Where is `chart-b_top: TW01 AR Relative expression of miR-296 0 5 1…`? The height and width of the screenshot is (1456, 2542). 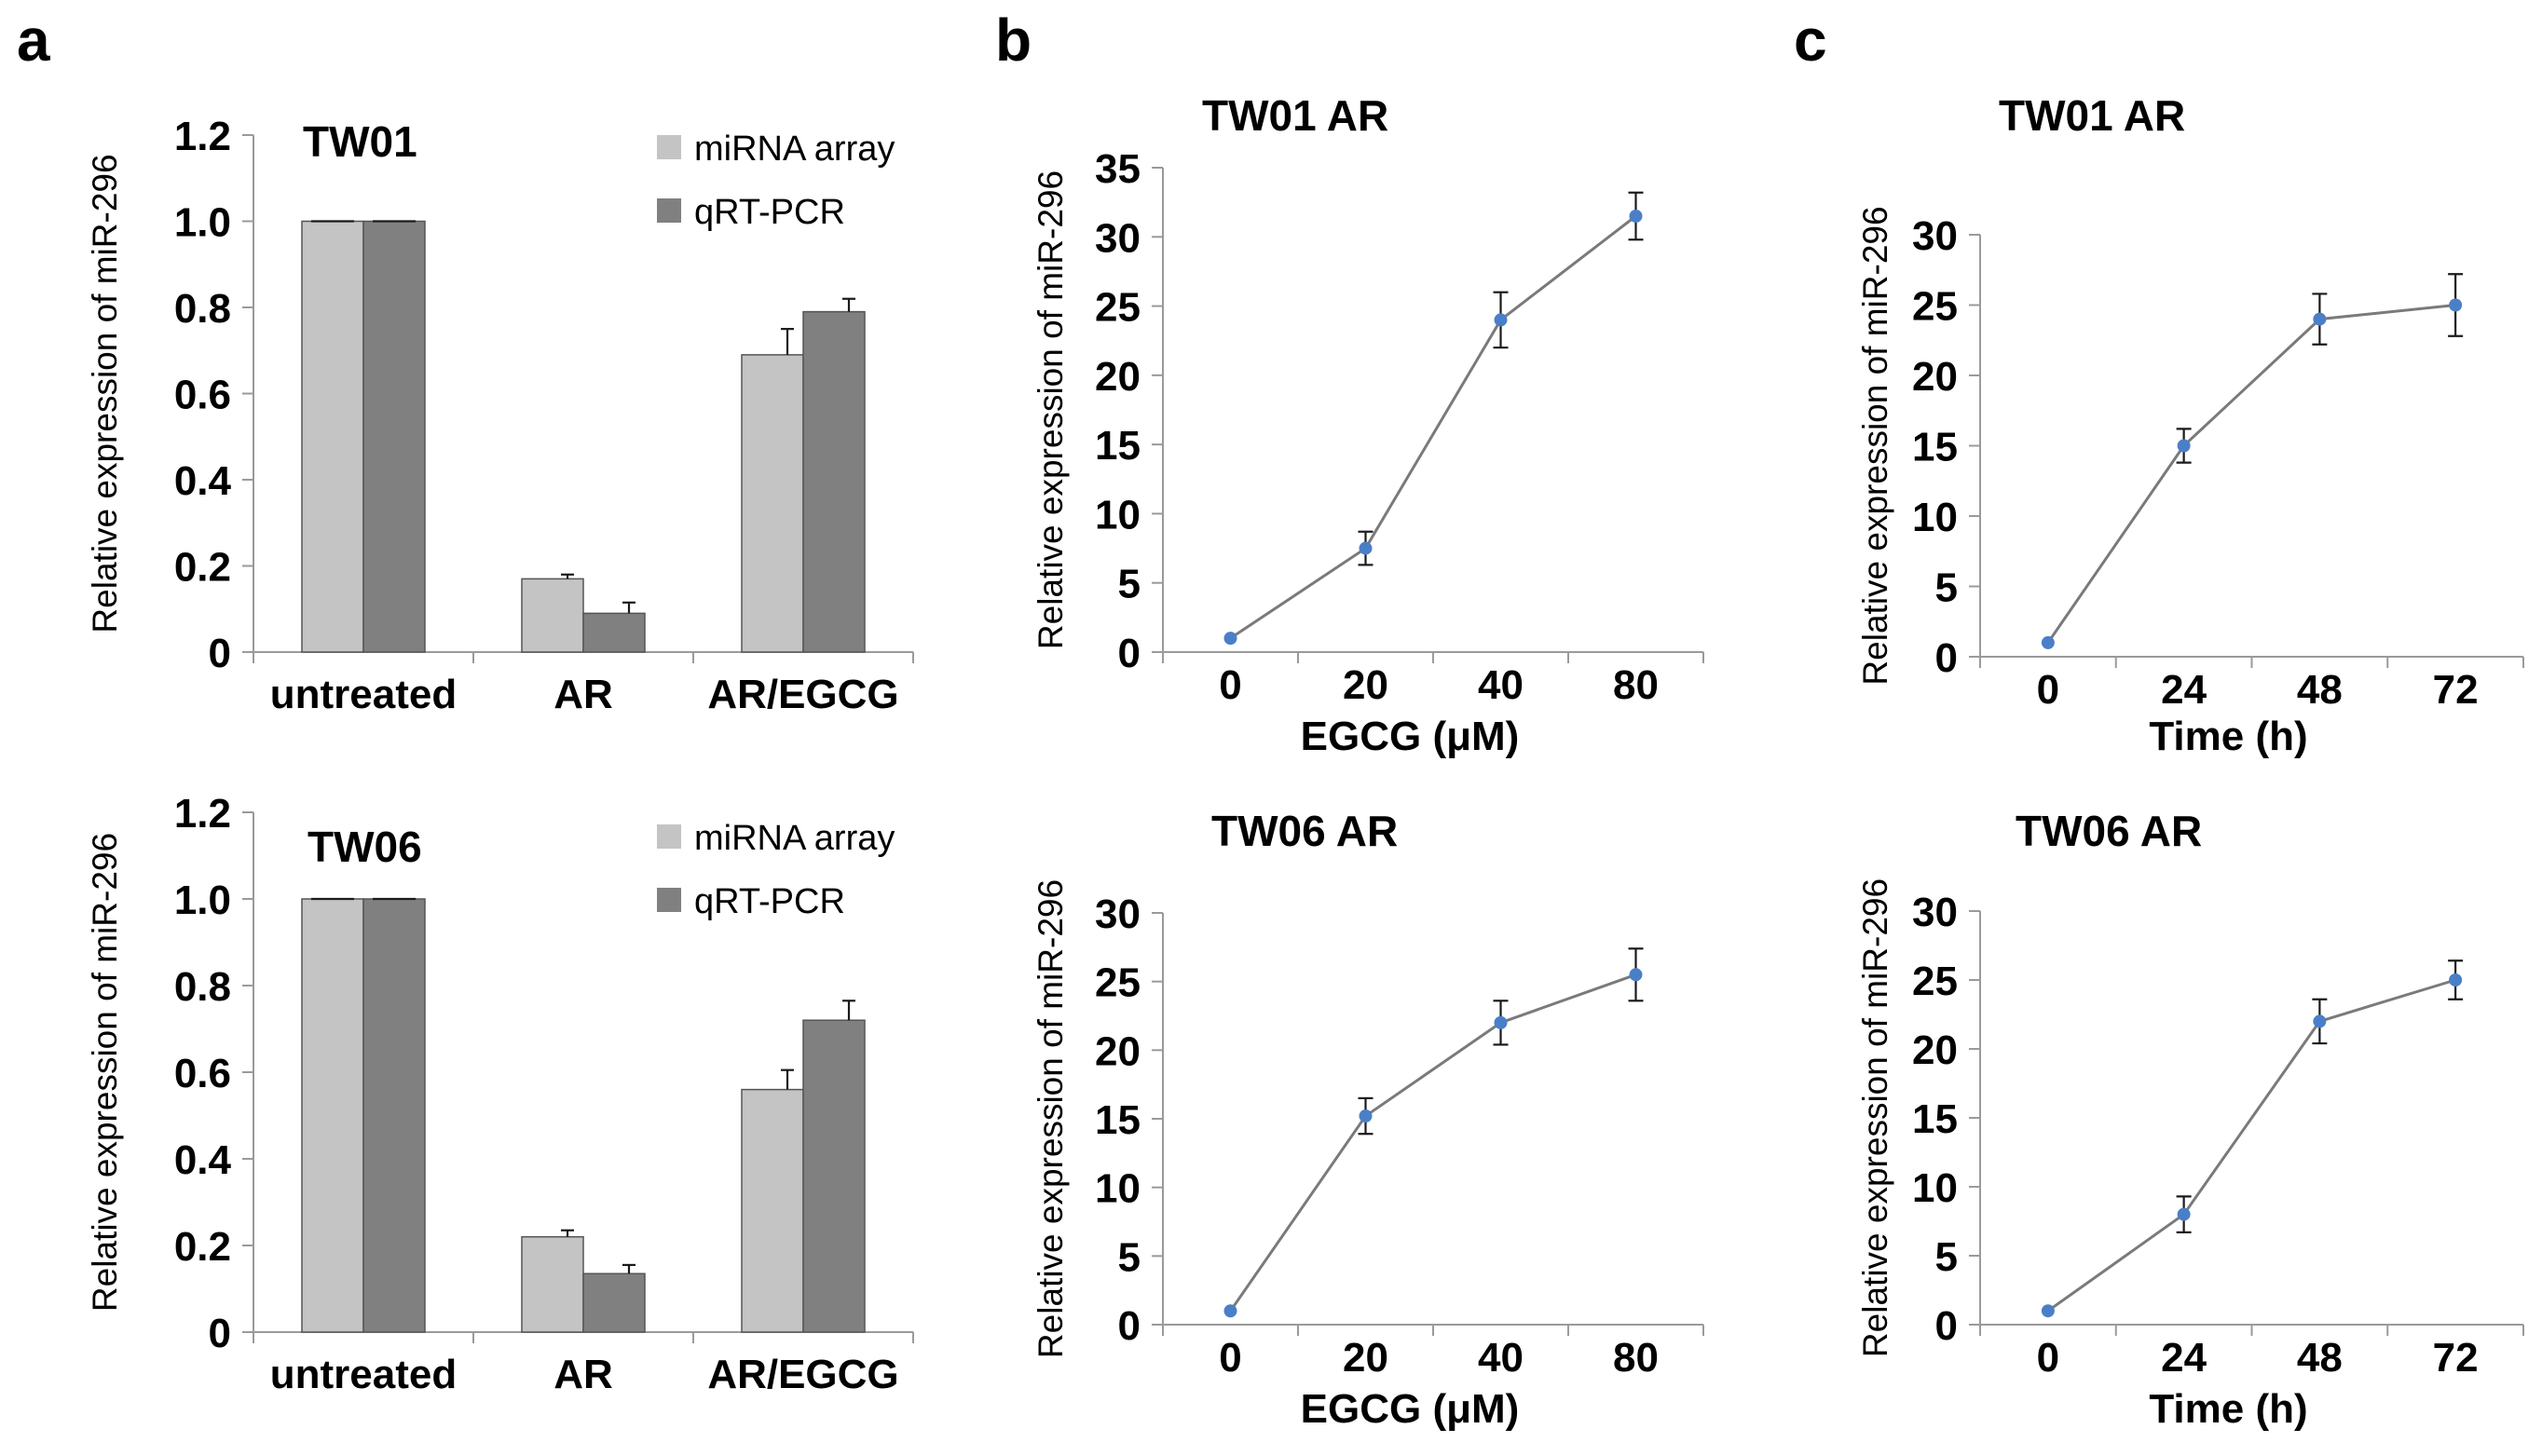 chart-b_top: TW01 AR Relative expression of miR-296 0 5 1… is located at coordinates (1368, 425).